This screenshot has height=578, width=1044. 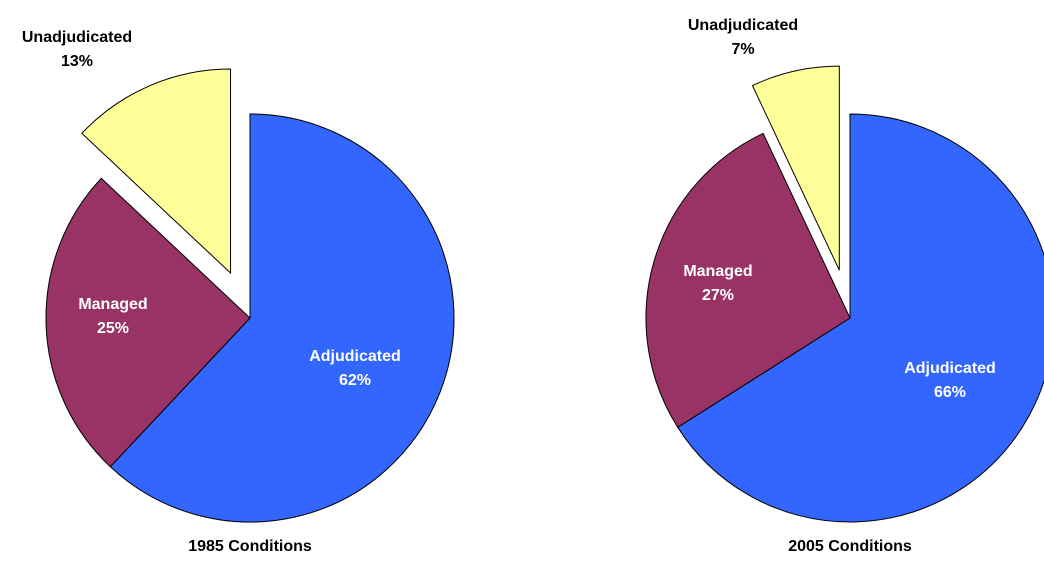 I want to click on slice-value-label: 13%, so click(x=77, y=61).